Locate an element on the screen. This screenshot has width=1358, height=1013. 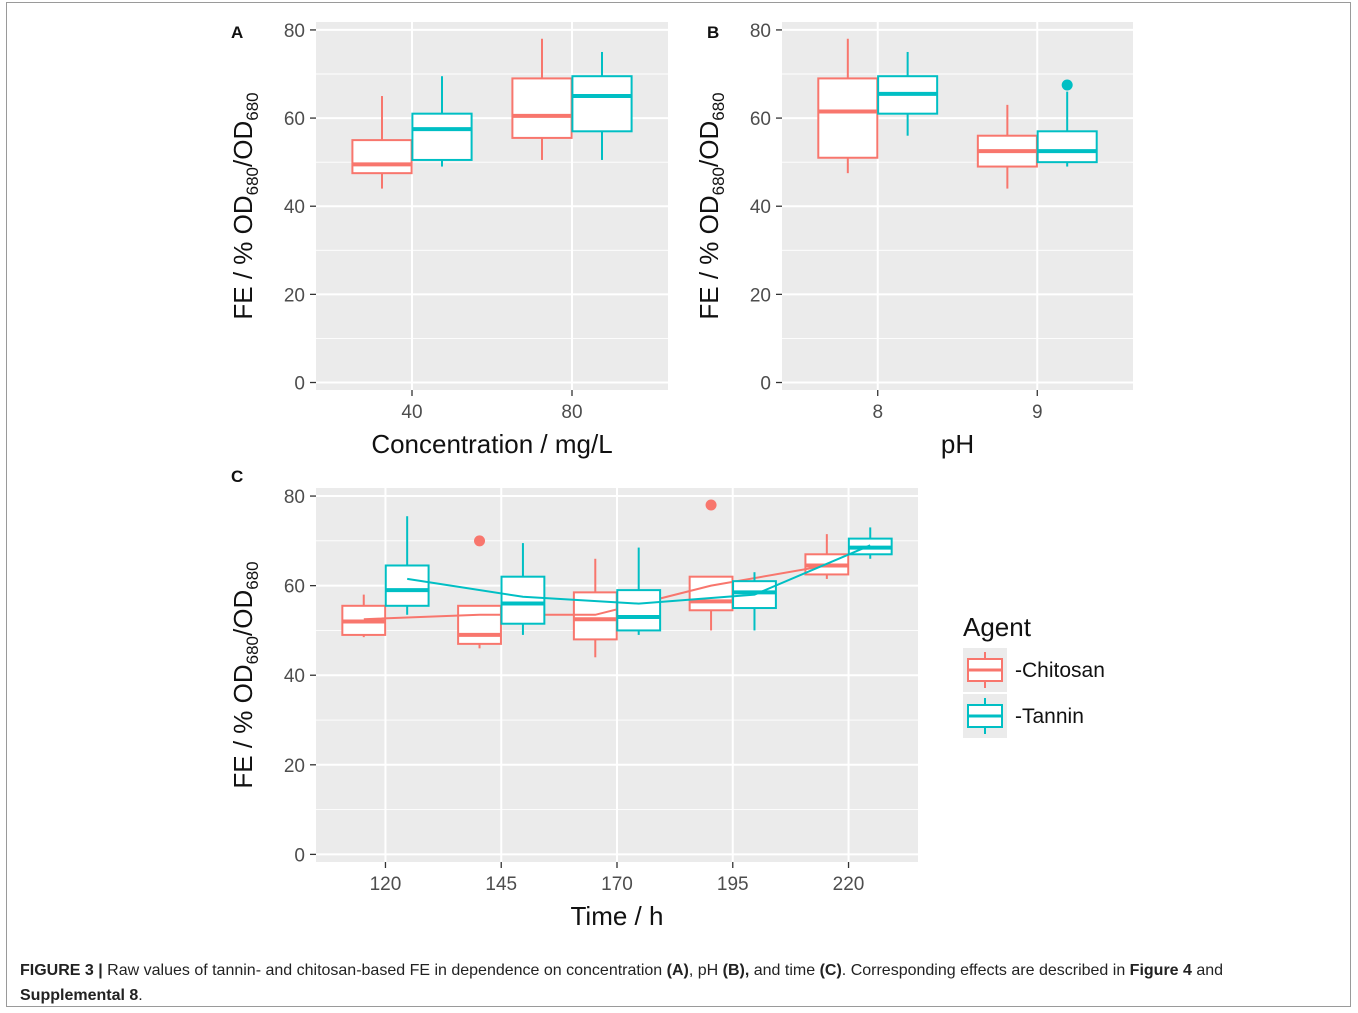
x-axis-title: Time / h is located at coordinates (617, 916).